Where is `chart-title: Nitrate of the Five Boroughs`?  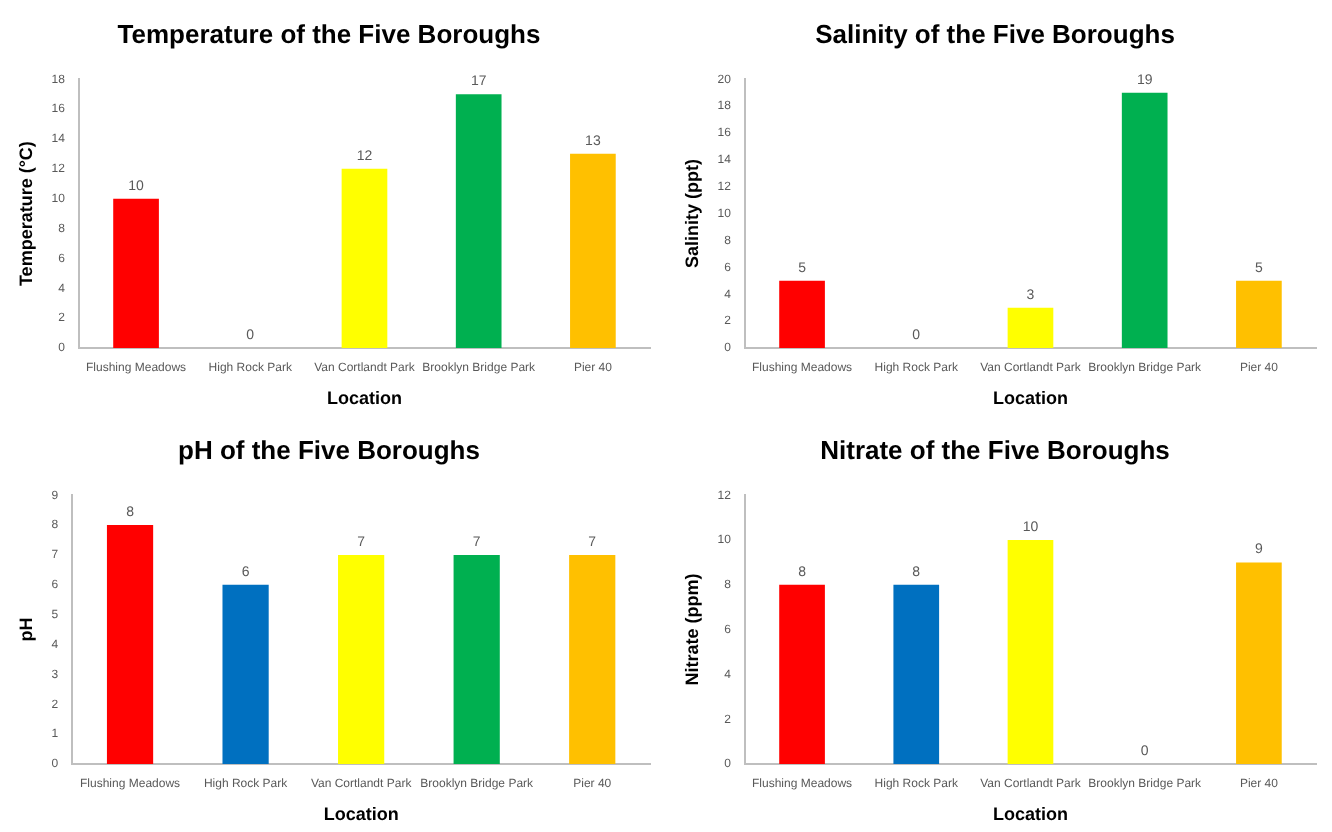
chart-title: Nitrate of the Five Boroughs is located at coordinates (995, 449).